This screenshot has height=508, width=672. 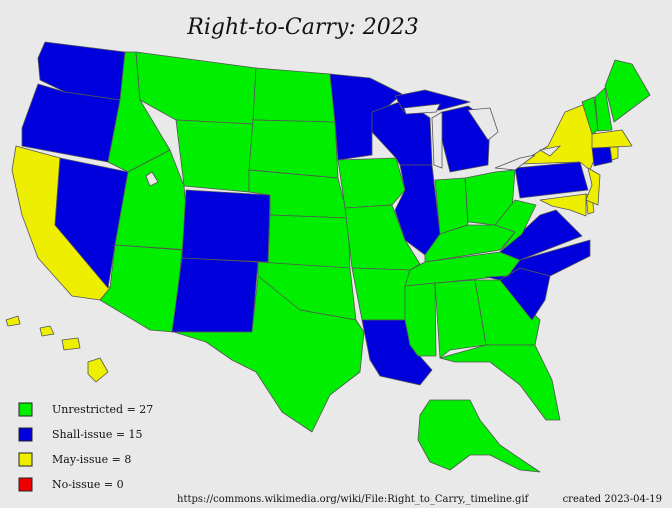 What do you see at coordinates (88, 484) in the screenshot?
I see `legend-label: No-issue = 0` at bounding box center [88, 484].